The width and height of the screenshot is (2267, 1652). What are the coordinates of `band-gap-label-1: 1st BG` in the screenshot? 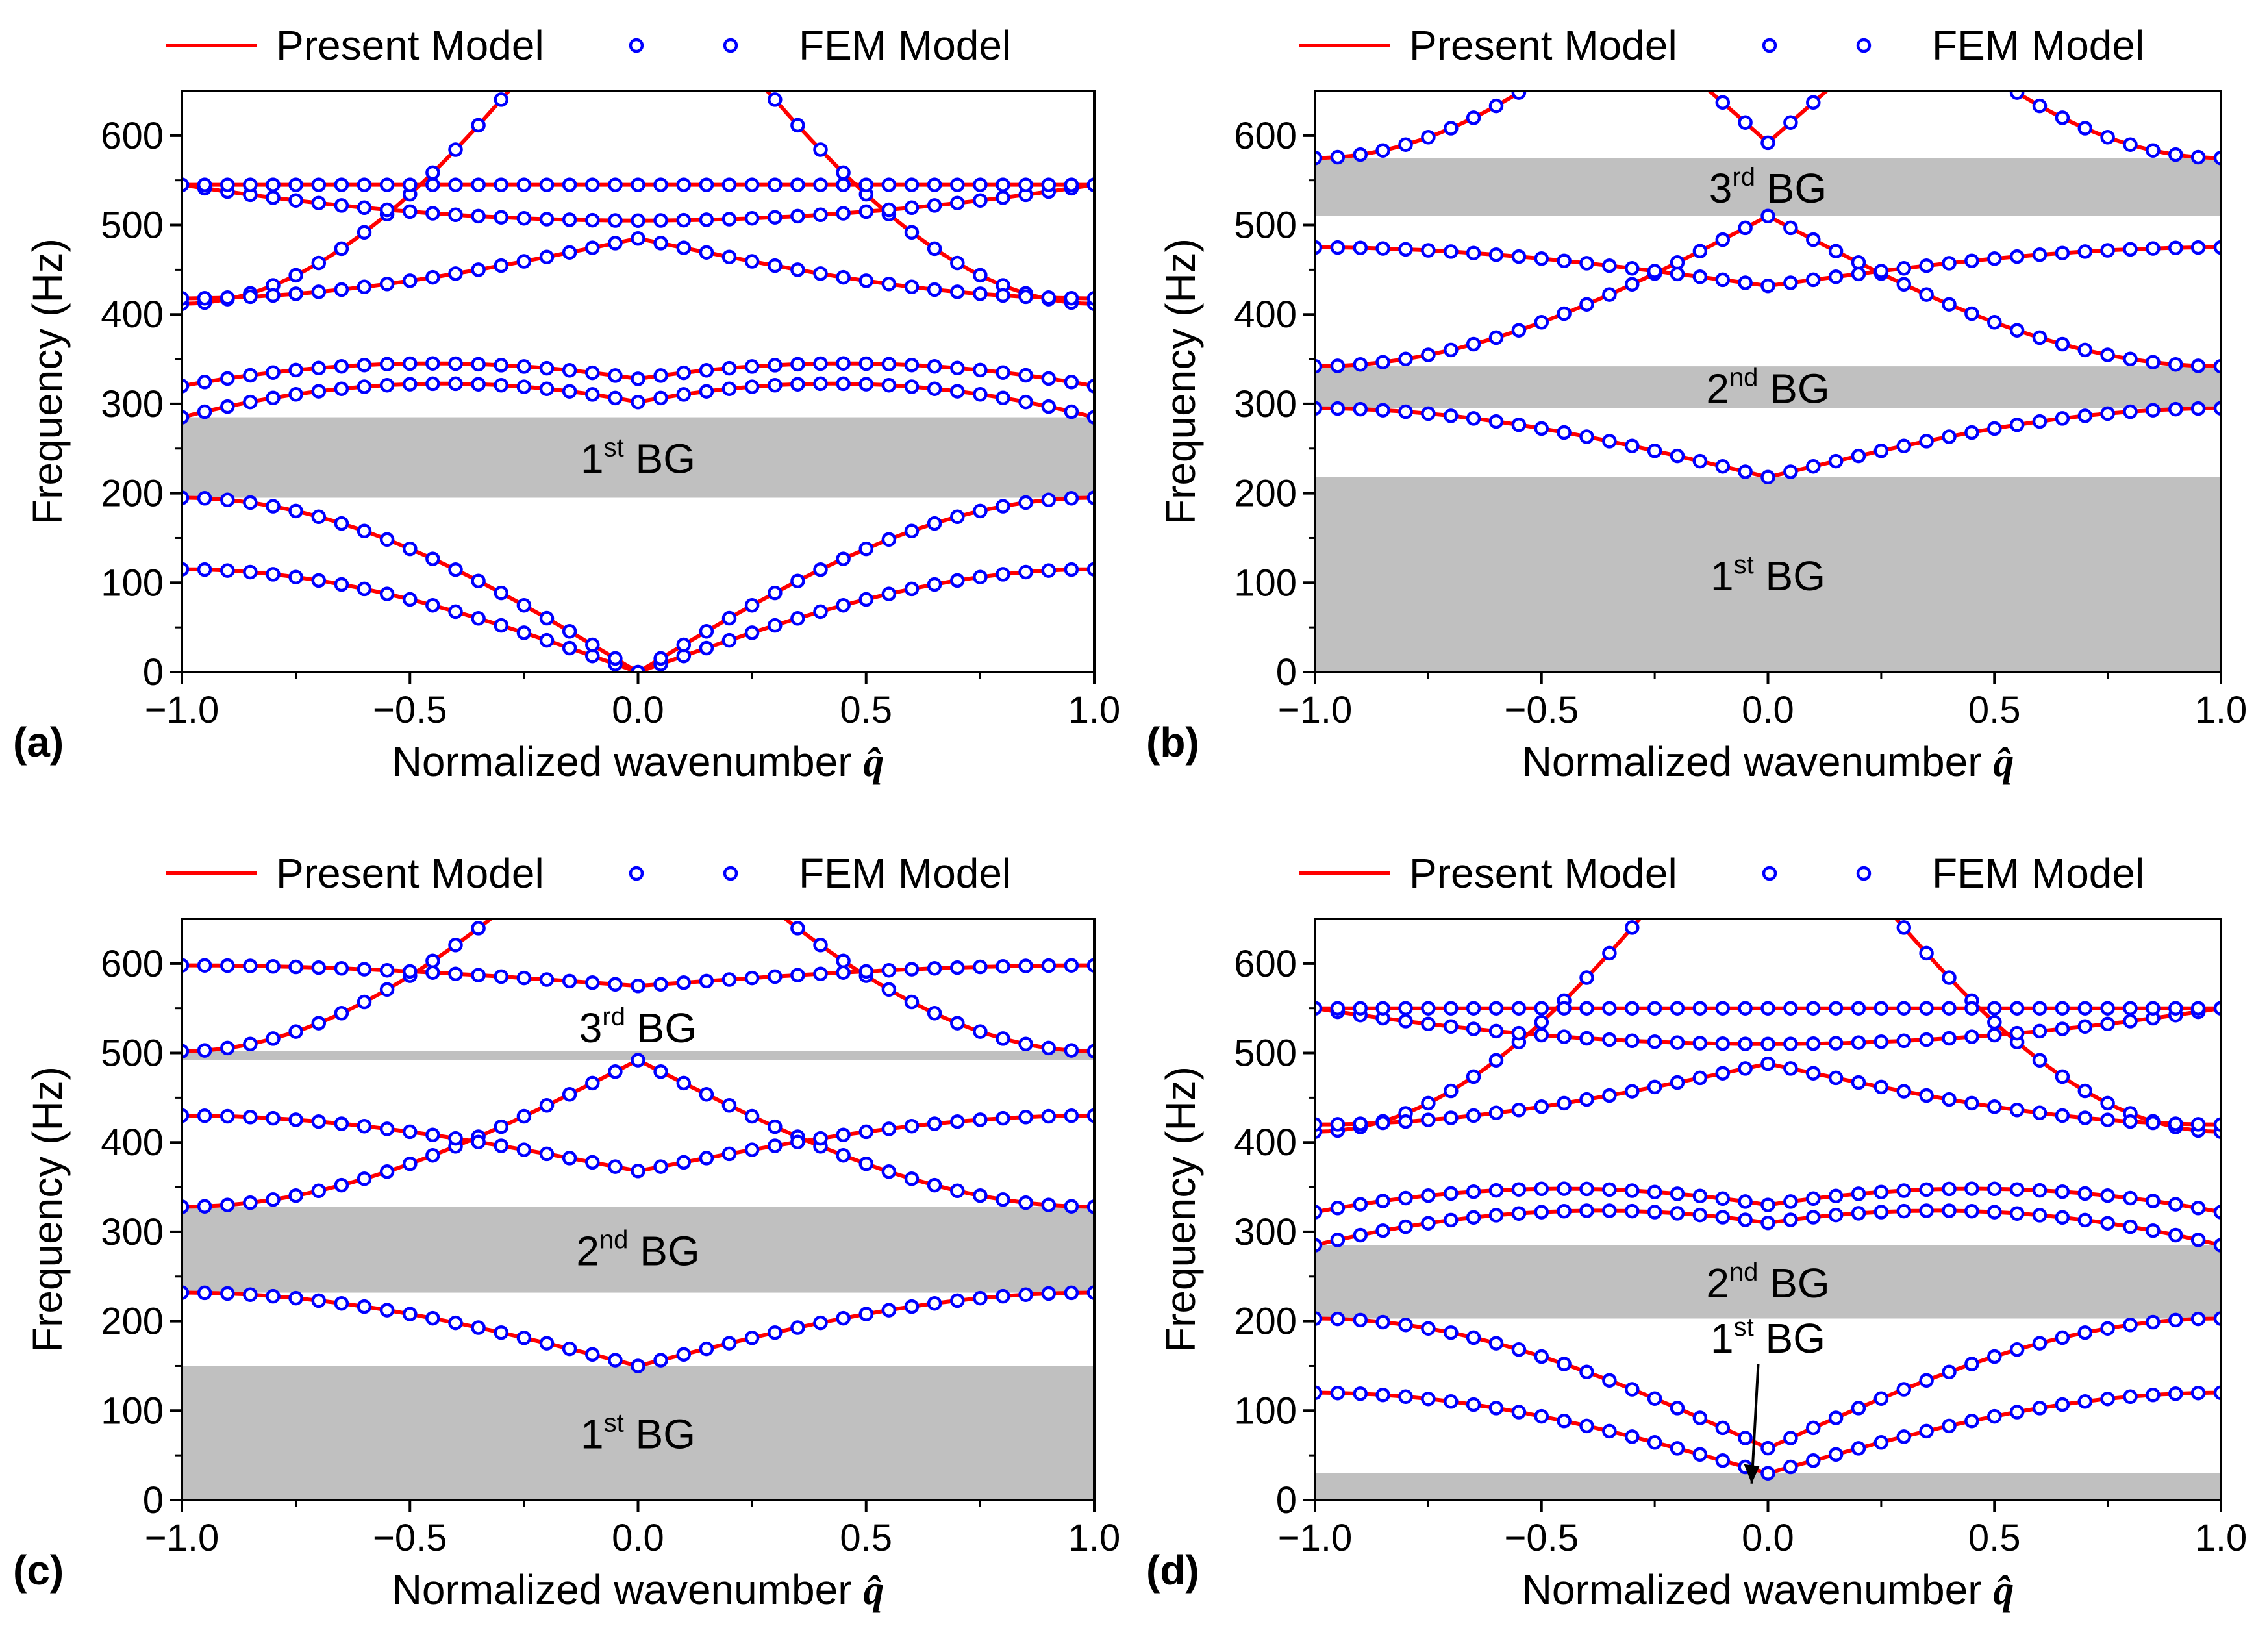 It's located at (638, 458).